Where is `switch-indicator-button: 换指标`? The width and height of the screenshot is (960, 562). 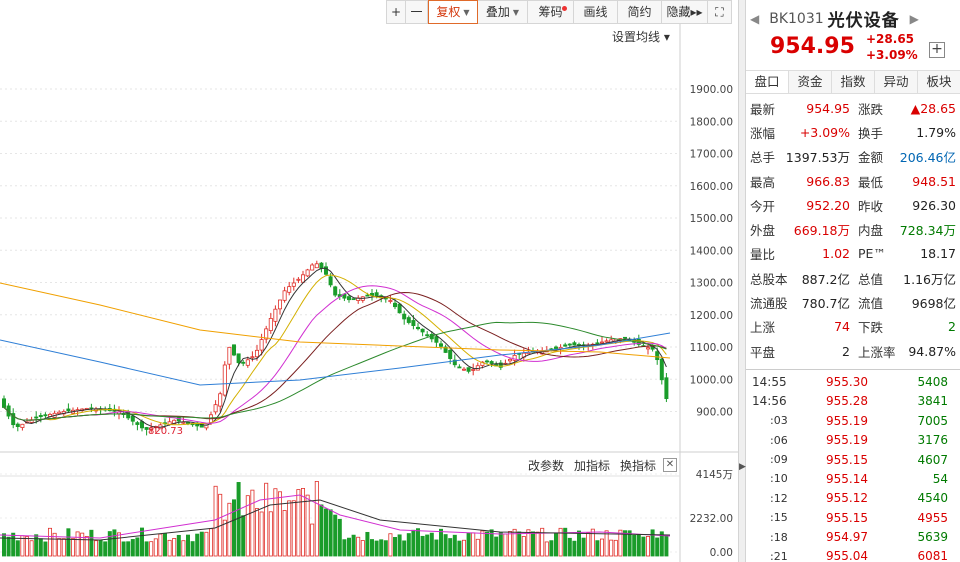 switch-indicator-button: 换指标 is located at coordinates (638, 466).